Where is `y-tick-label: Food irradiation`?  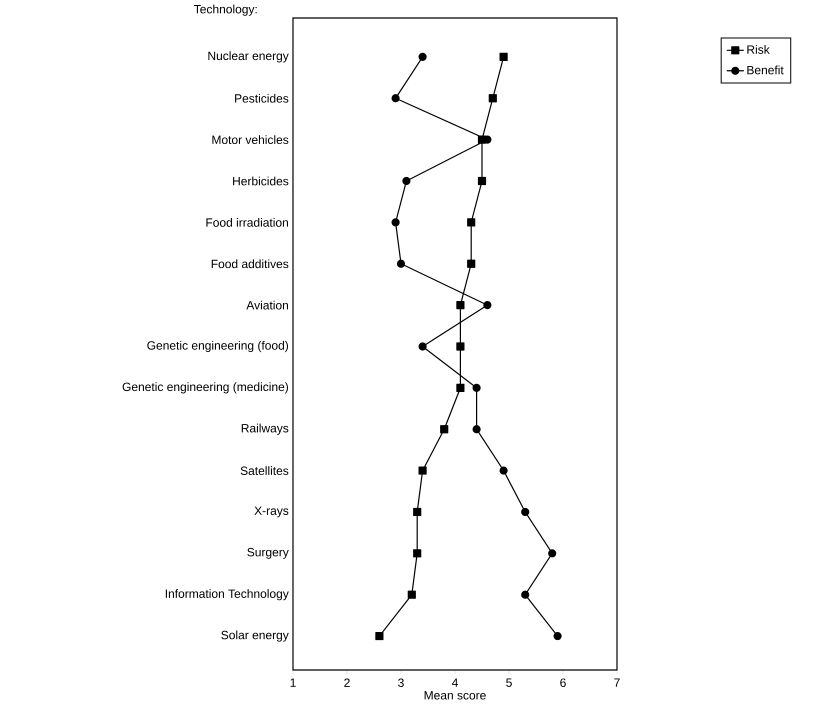
y-tick-label: Food irradiation is located at coordinates (247, 222).